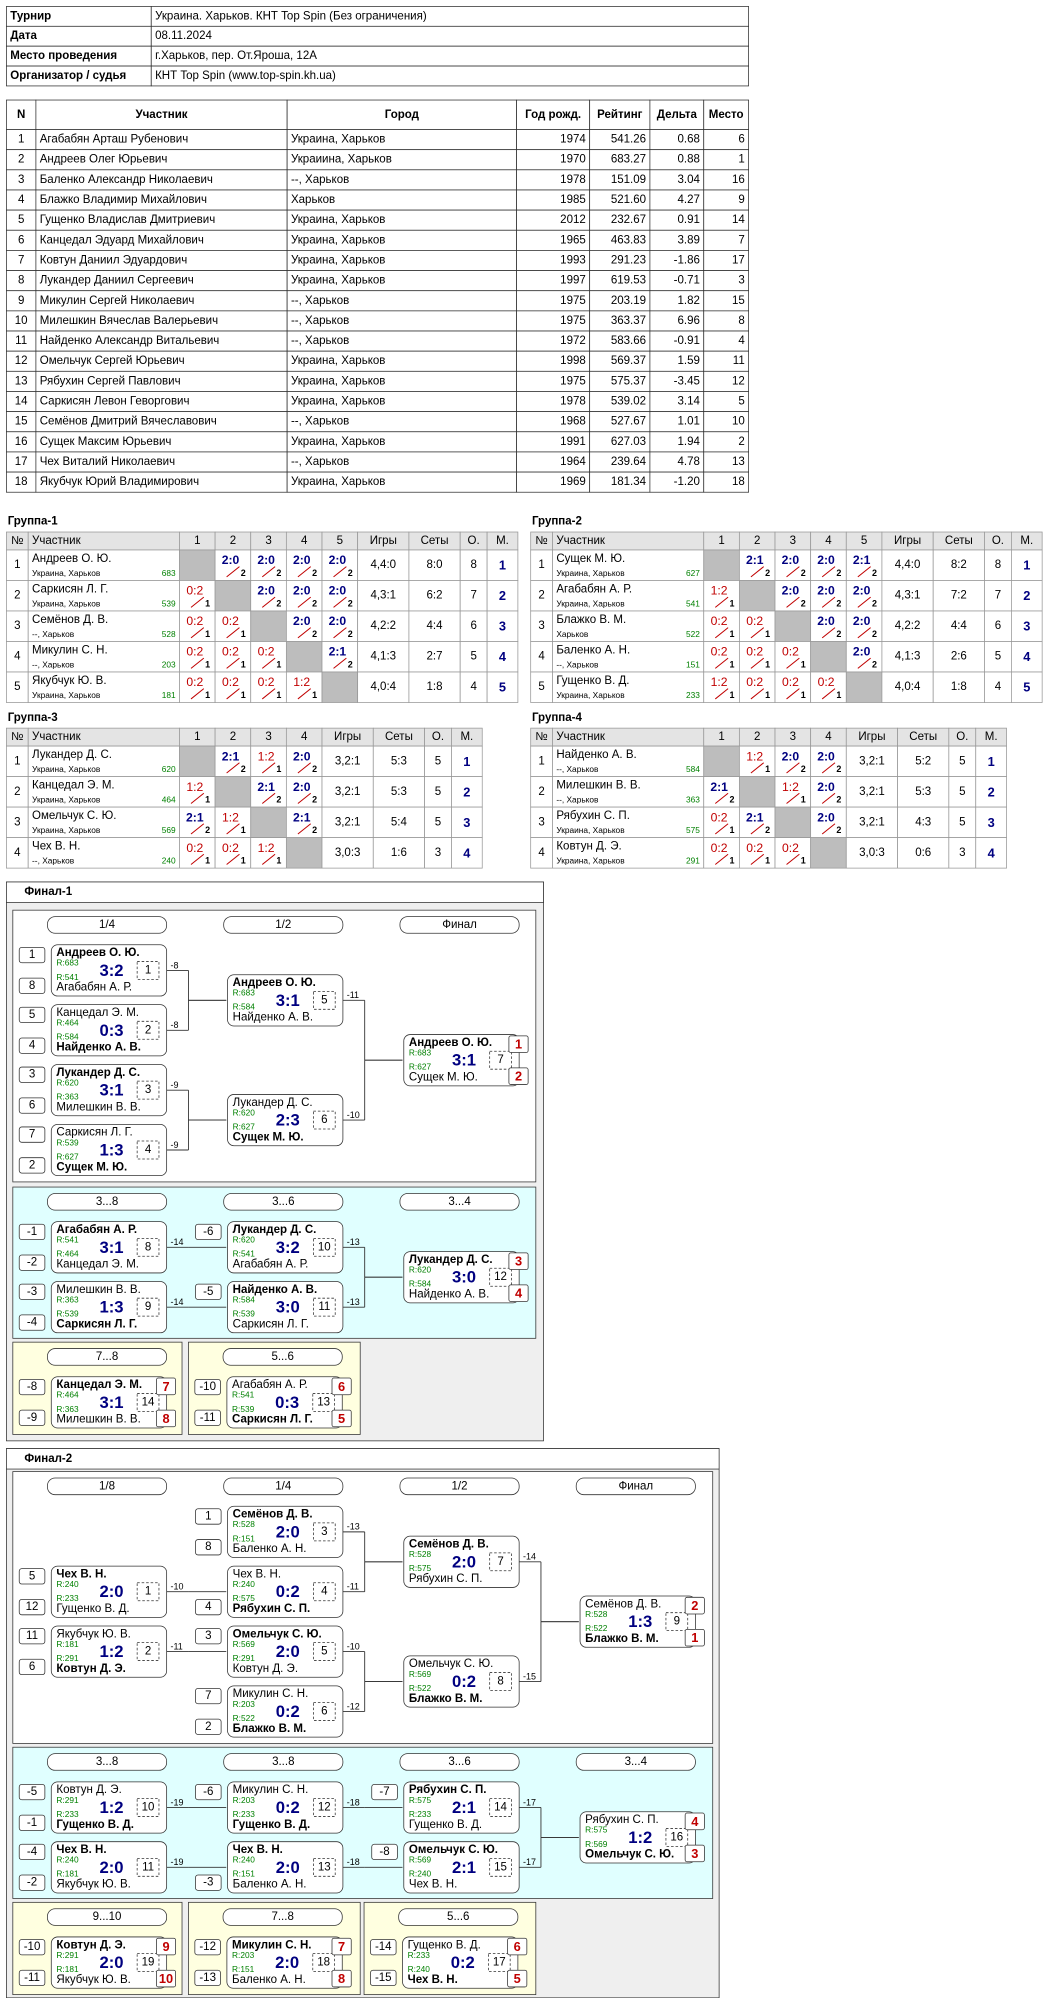 This screenshot has height=1998, width=1046. What do you see at coordinates (208, 1547) in the screenshot?
I see `seed-box` at bounding box center [208, 1547].